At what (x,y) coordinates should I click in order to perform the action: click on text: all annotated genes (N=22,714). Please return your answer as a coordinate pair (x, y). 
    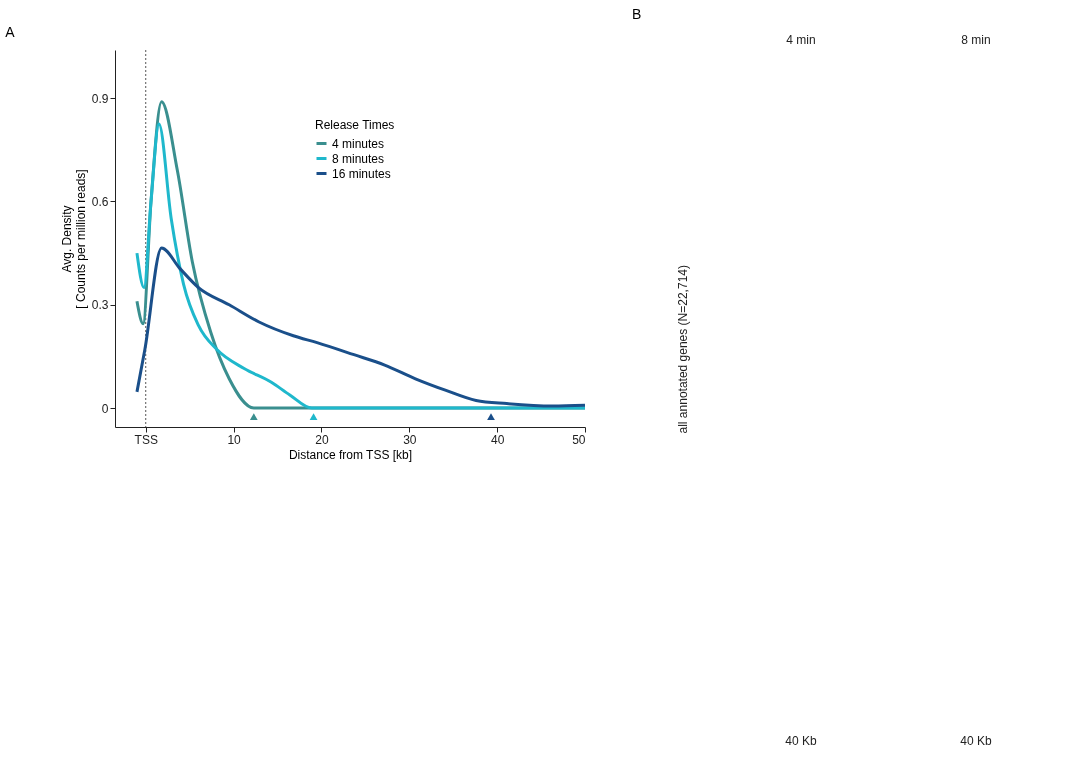
    Looking at the image, I should click on (683, 349).